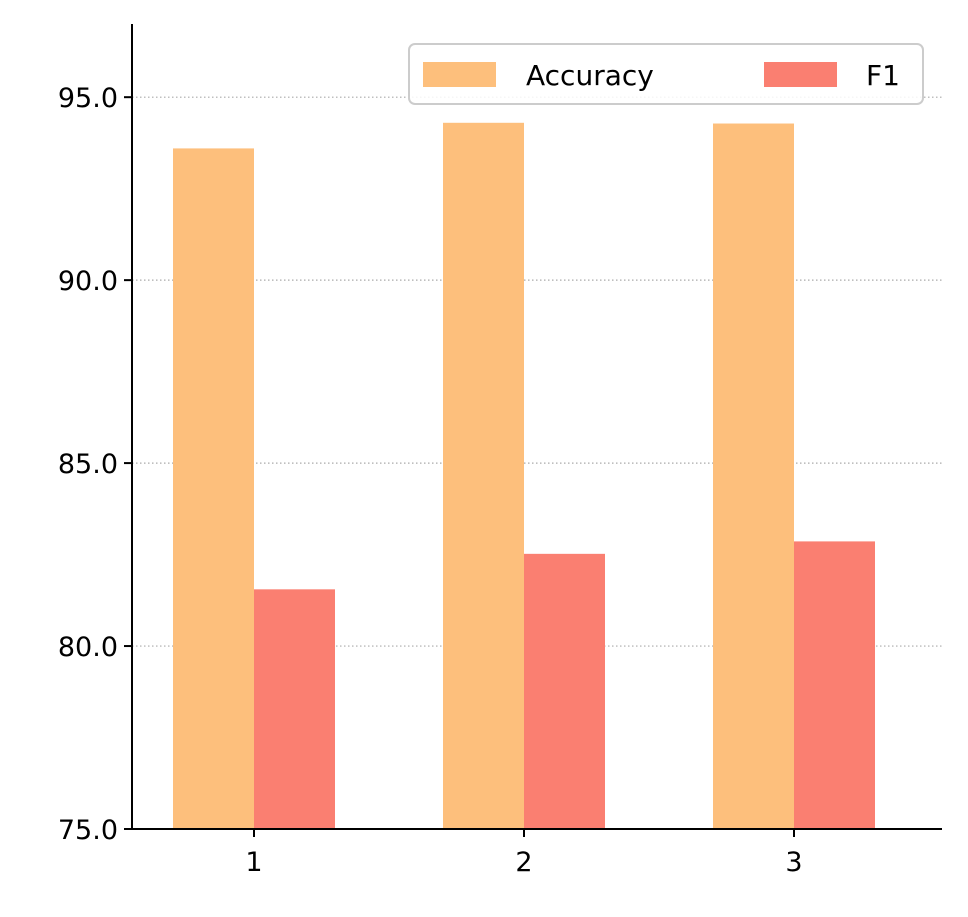 This screenshot has height=917, width=968. I want to click on x-ticks: 1 2 3, so click(524, 853).